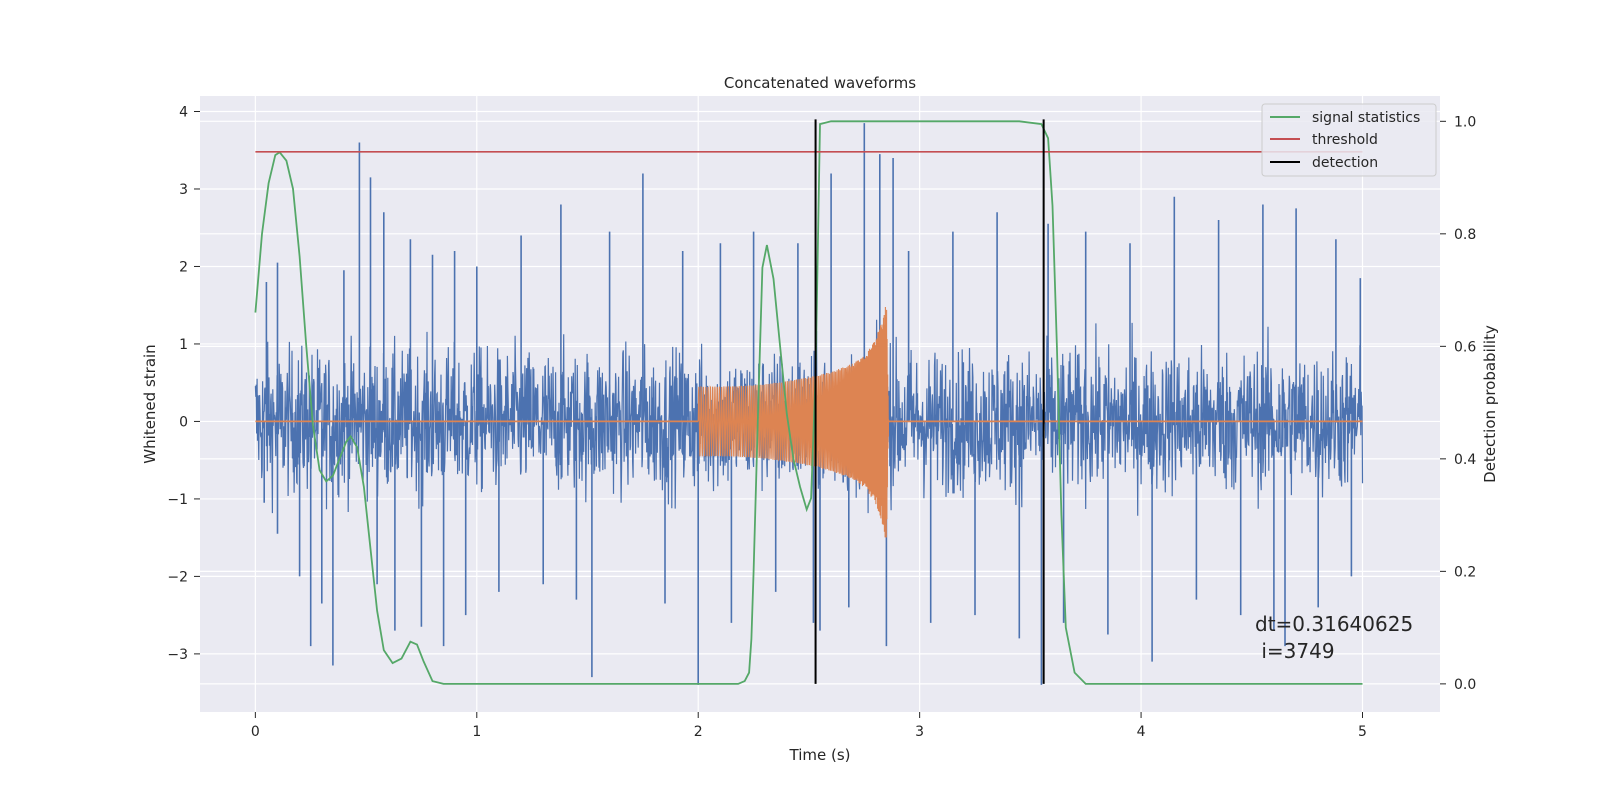 The width and height of the screenshot is (1600, 800). What do you see at coordinates (820, 83) in the screenshot?
I see `chart-title: Concatenated waveforms` at bounding box center [820, 83].